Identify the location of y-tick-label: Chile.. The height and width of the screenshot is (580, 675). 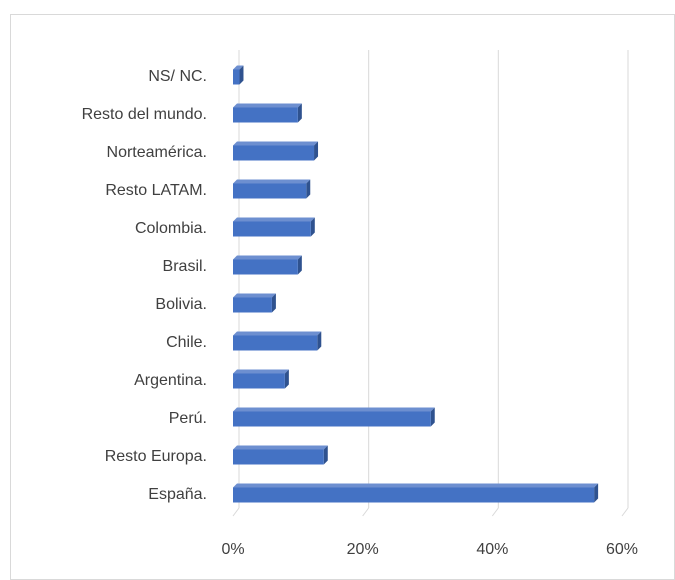
(186, 342).